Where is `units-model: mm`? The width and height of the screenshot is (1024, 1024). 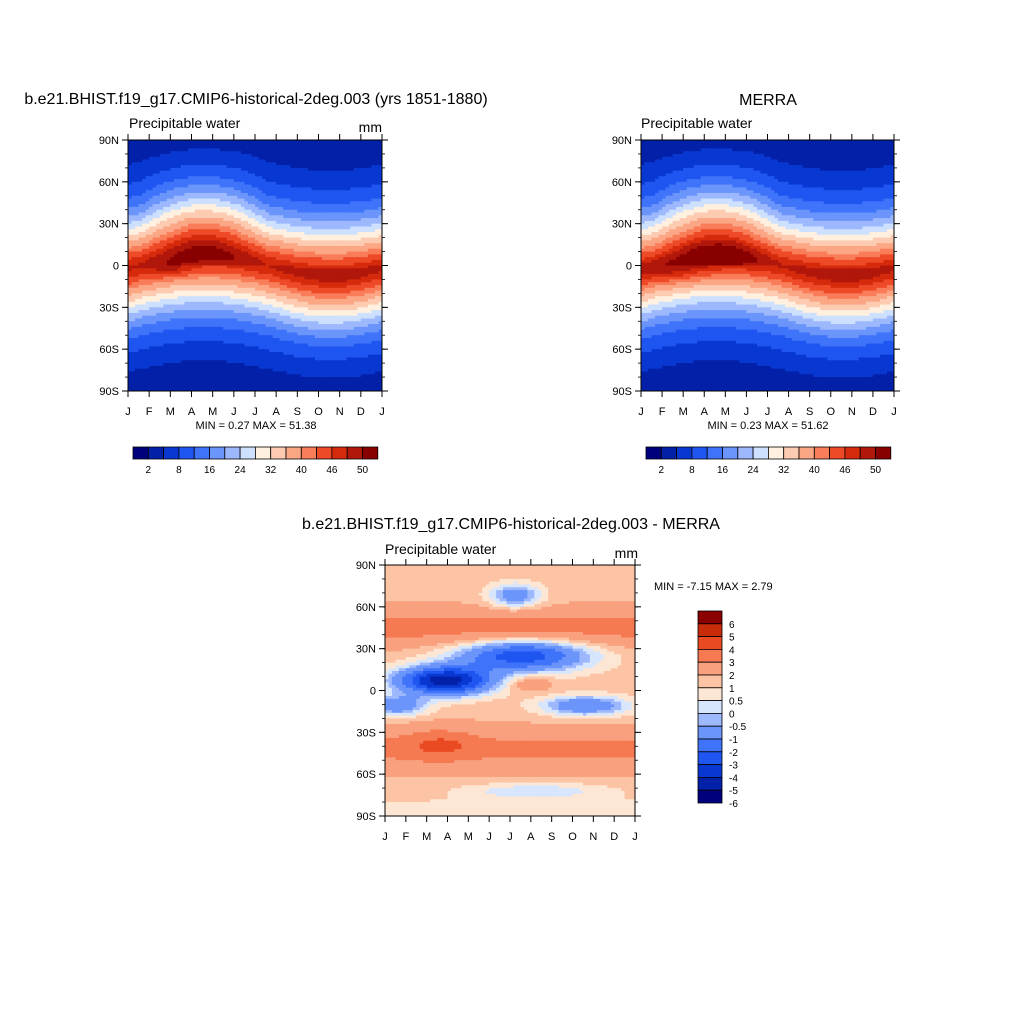
units-model: mm is located at coordinates (370, 127).